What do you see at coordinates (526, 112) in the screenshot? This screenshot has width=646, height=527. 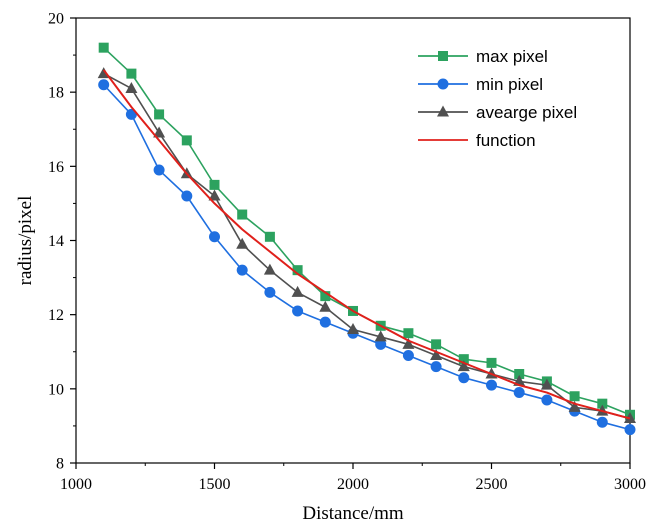 I see `legend-label: avearge pixel` at bounding box center [526, 112].